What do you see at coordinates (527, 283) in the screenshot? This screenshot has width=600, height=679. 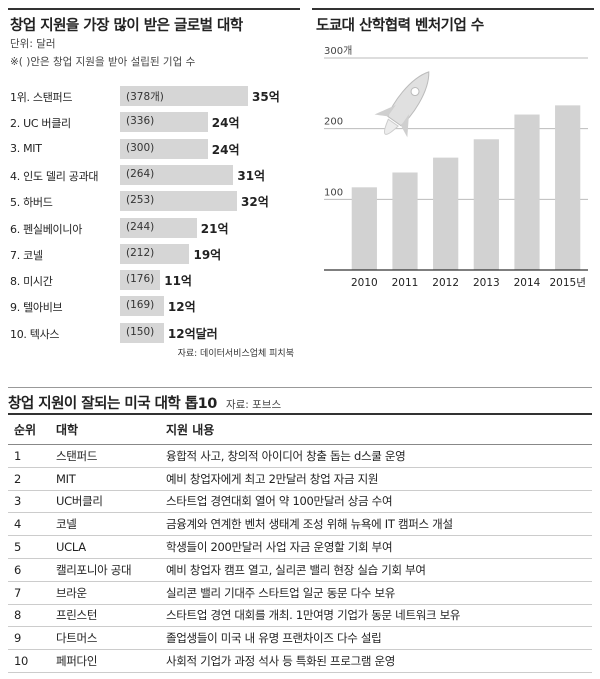 I see `x-tick-label: 2014` at bounding box center [527, 283].